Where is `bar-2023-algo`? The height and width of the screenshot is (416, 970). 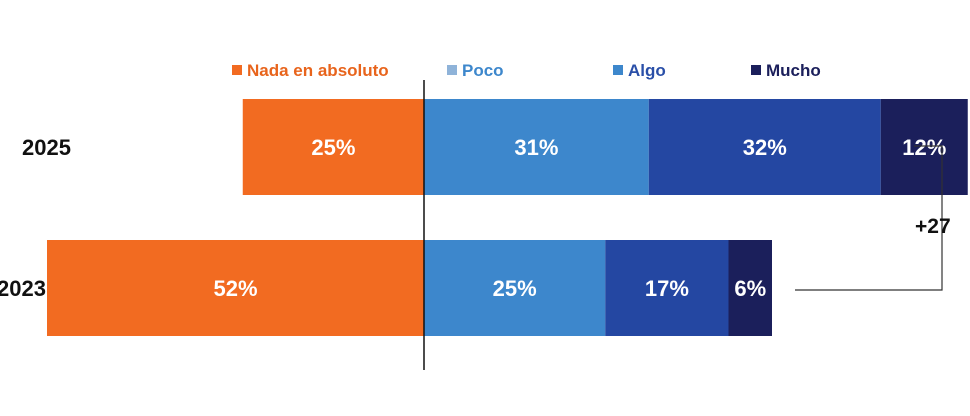 bar-2023-algo is located at coordinates (667, 288).